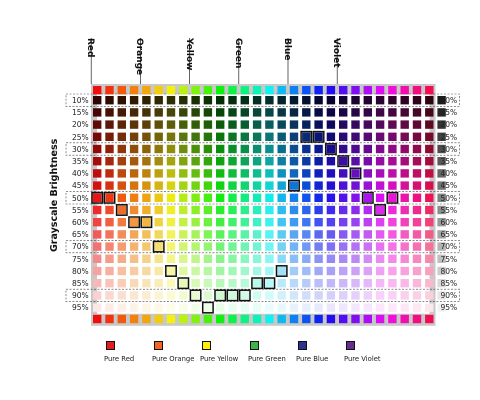  I want to click on hue-label: Orange, so click(139, 57).